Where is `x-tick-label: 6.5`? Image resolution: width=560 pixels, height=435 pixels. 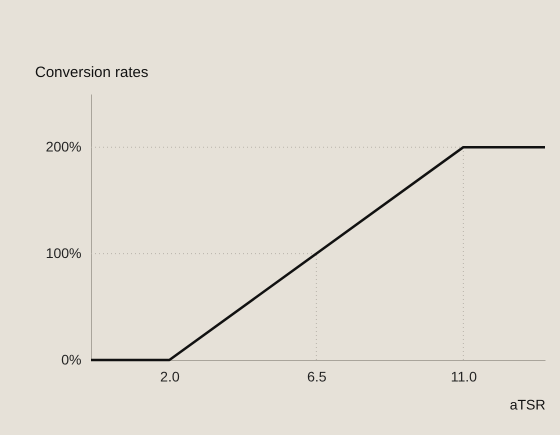 x-tick-label: 6.5 is located at coordinates (317, 376).